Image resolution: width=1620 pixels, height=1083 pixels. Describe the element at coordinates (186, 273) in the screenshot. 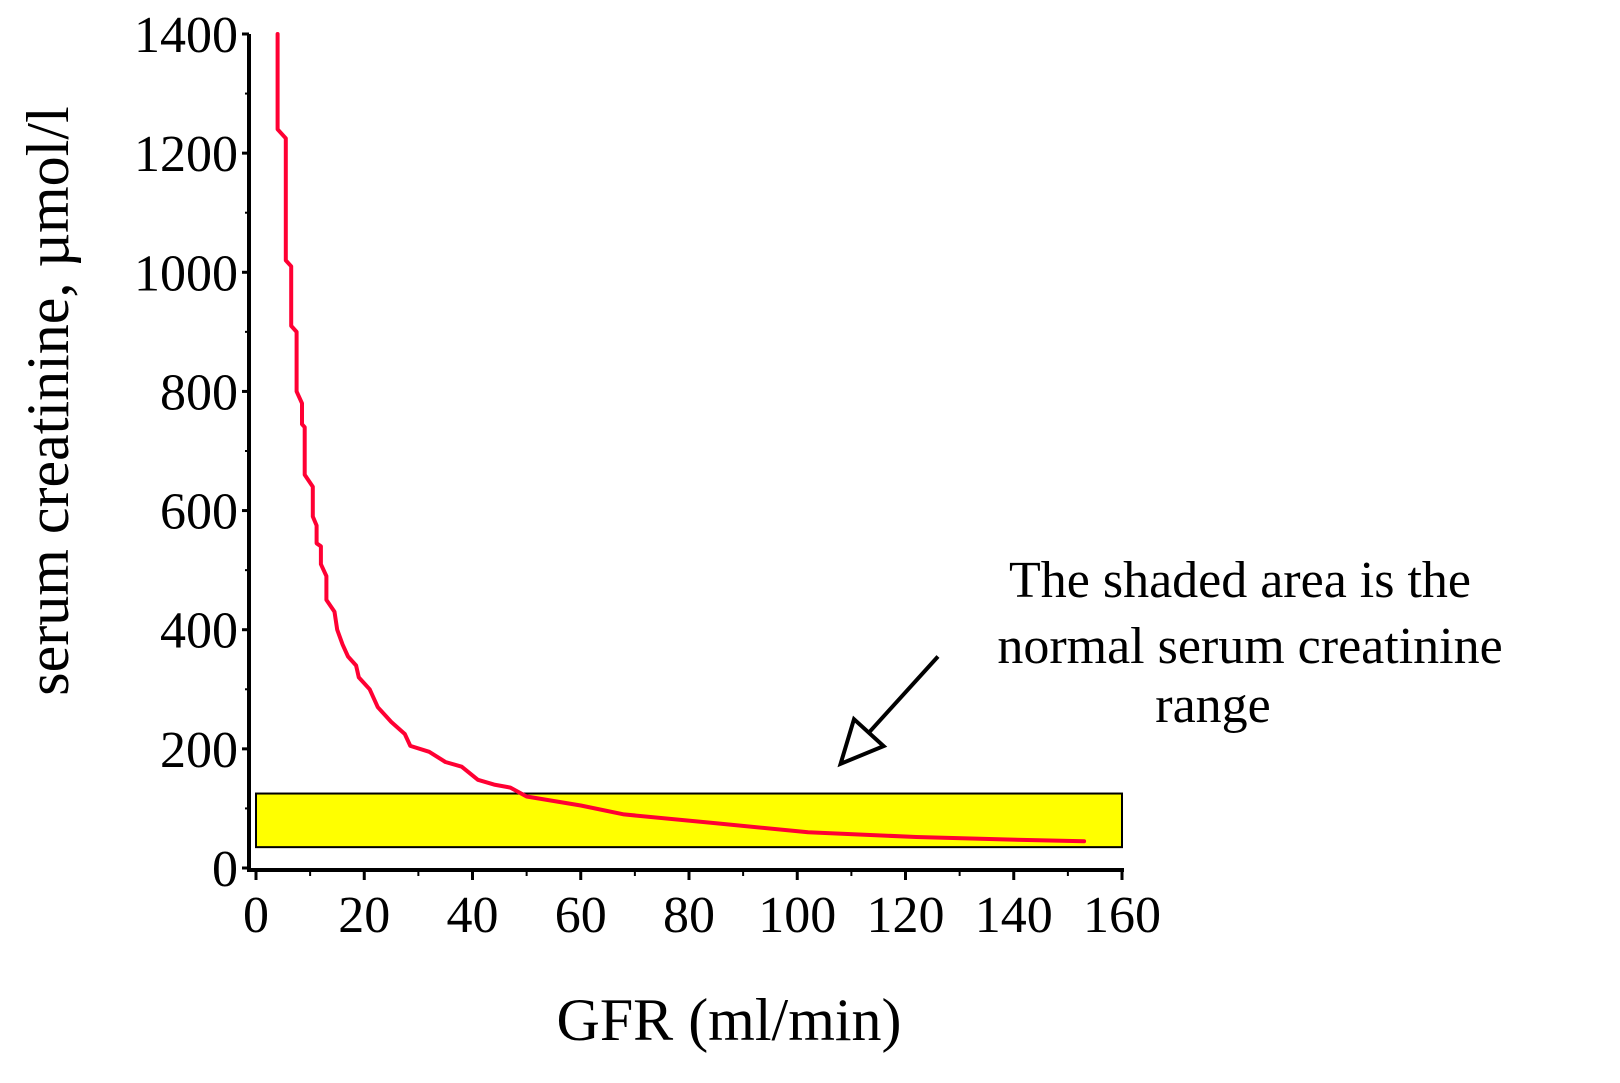

I see `y-tick-label: 1000` at that location.